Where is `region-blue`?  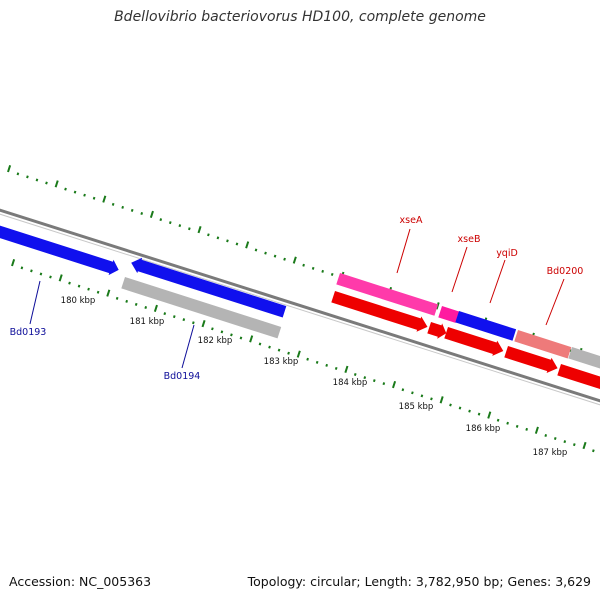 region-blue is located at coordinates (486, 326).